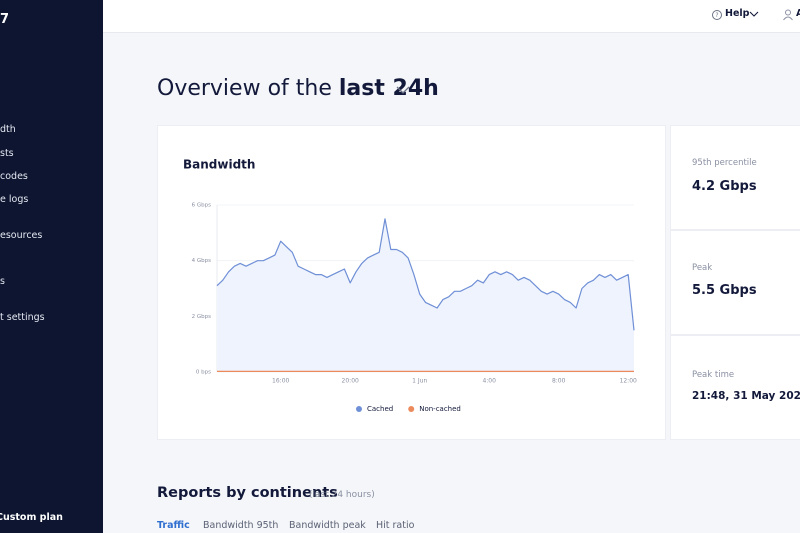 This screenshot has height=533, width=800. I want to click on plan: Custom plan, so click(31, 517).